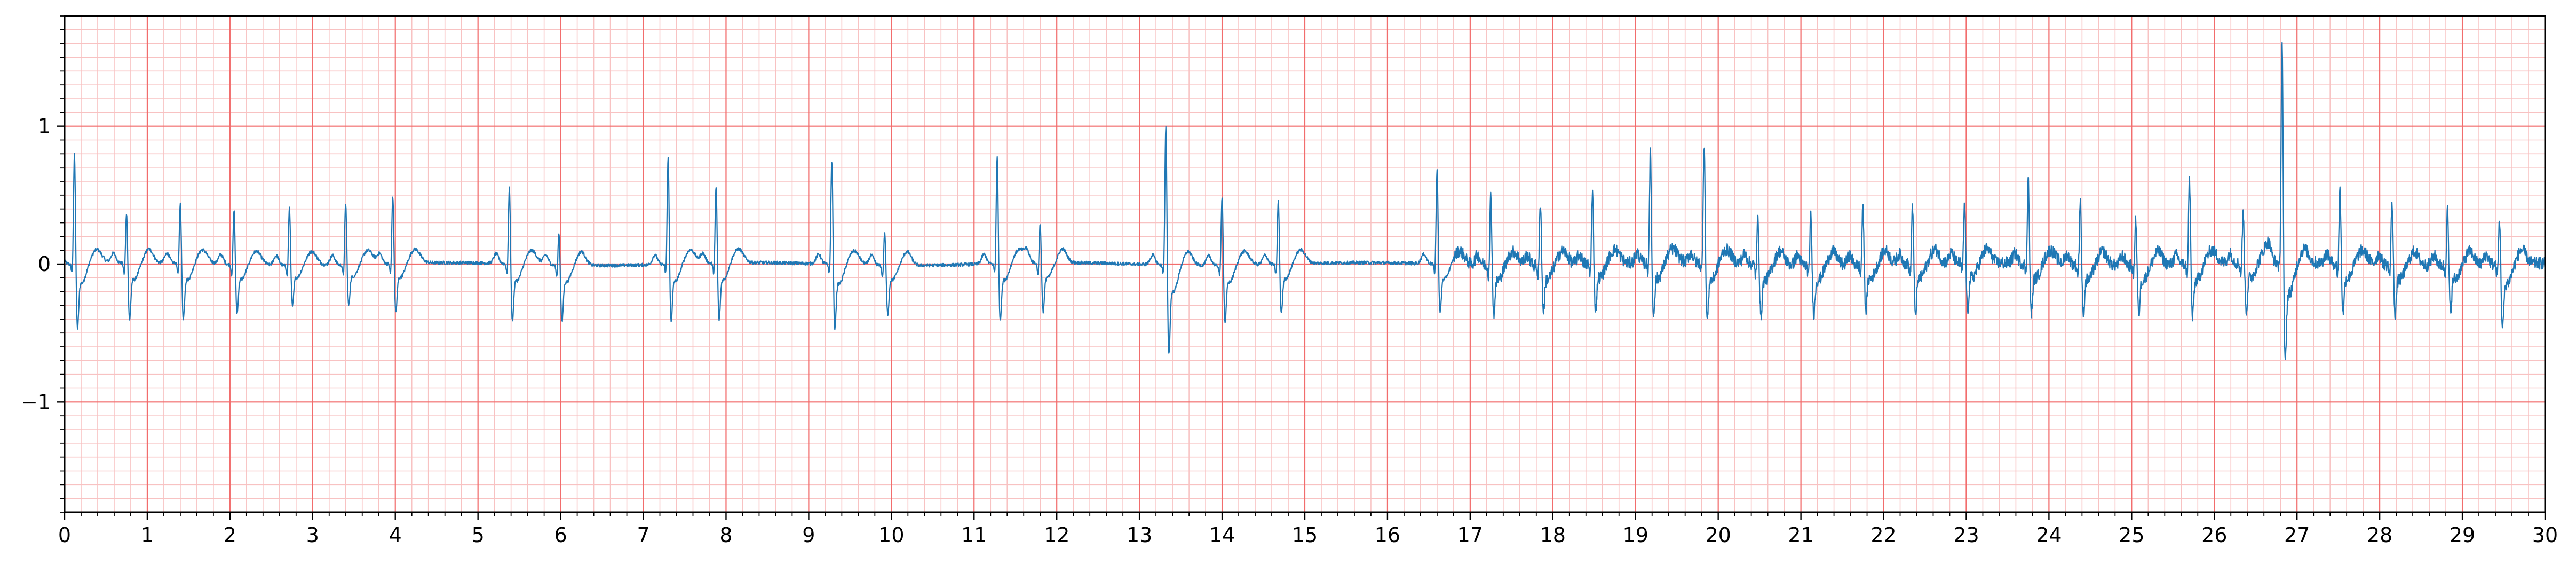 This screenshot has height=565, width=2576. What do you see at coordinates (1553, 535) in the screenshot?
I see `x-tick-label: 18` at bounding box center [1553, 535].